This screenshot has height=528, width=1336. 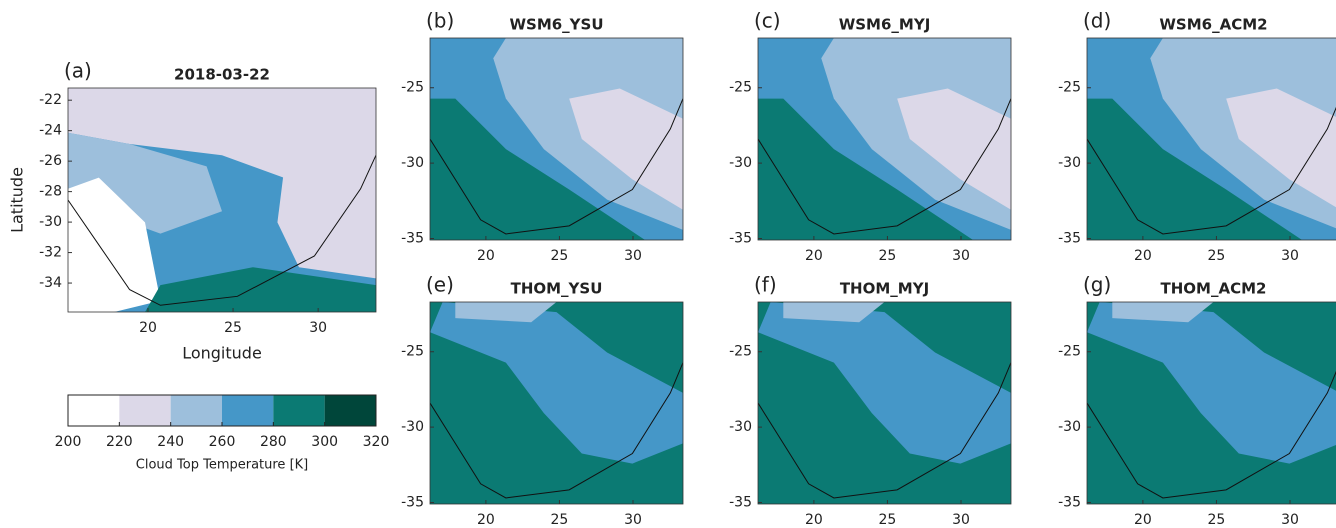 I want to click on map-panel: 20 25 30 -25 -30 -35 (d) WSM6_ACM2, so click(x=1197, y=136).